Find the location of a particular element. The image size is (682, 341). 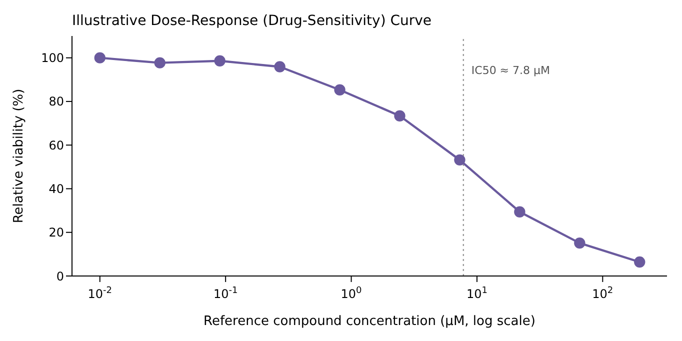

x-tick-label: 10$^{-1}$ is located at coordinates (225, 293).